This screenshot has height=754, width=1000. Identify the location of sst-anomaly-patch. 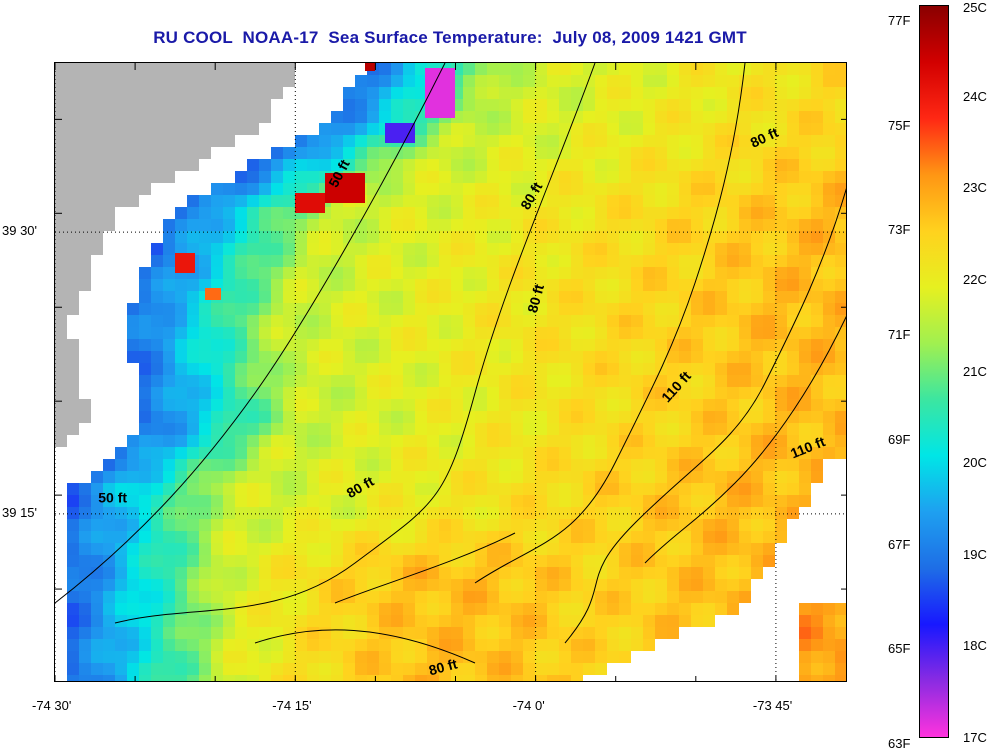
(345, 188).